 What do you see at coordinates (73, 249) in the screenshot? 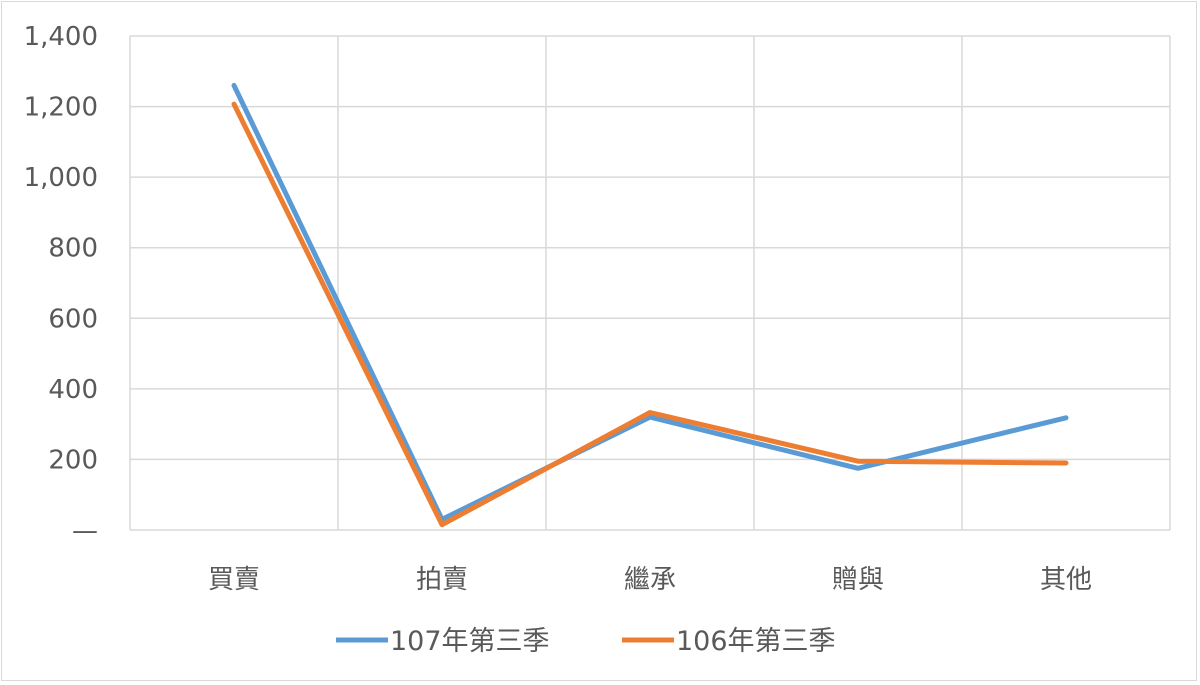
I see `y-tick-label: 800` at bounding box center [73, 249].